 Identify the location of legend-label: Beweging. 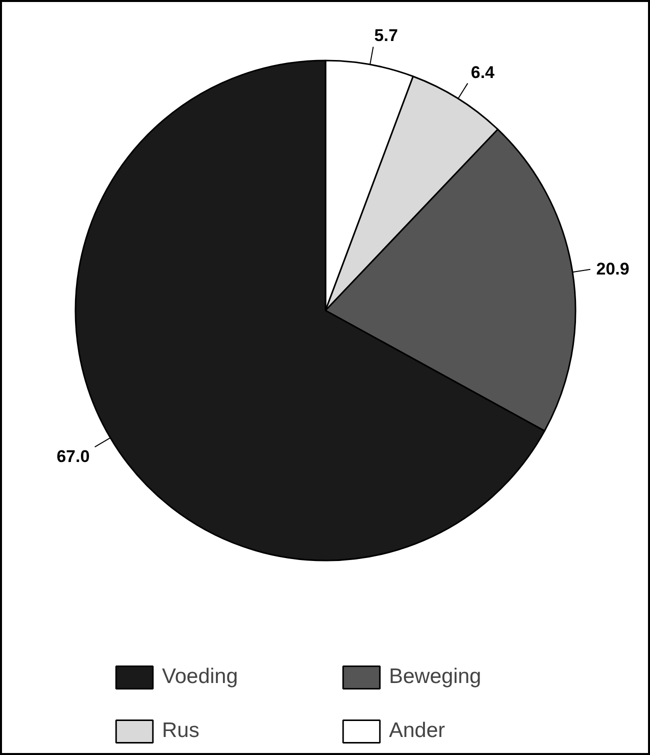
(435, 677).